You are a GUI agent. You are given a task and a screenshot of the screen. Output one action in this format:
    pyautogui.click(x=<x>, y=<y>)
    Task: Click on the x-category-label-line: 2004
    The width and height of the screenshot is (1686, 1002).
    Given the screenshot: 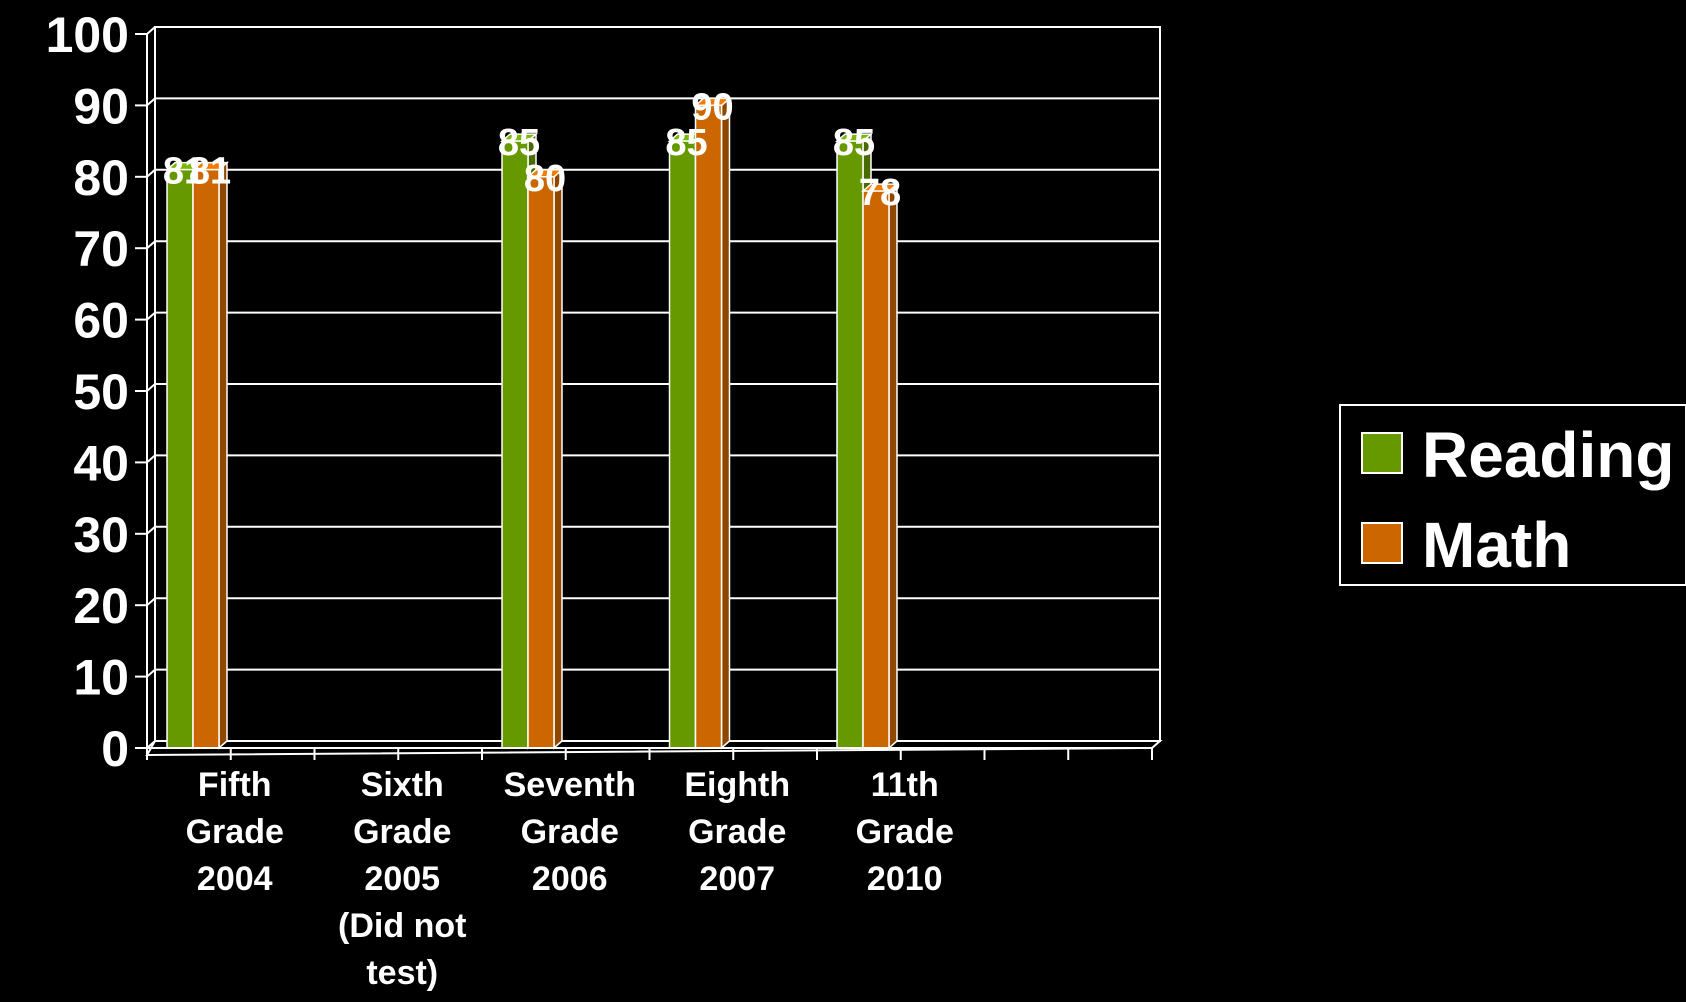 What is the action you would take?
    pyautogui.click(x=235, y=879)
    